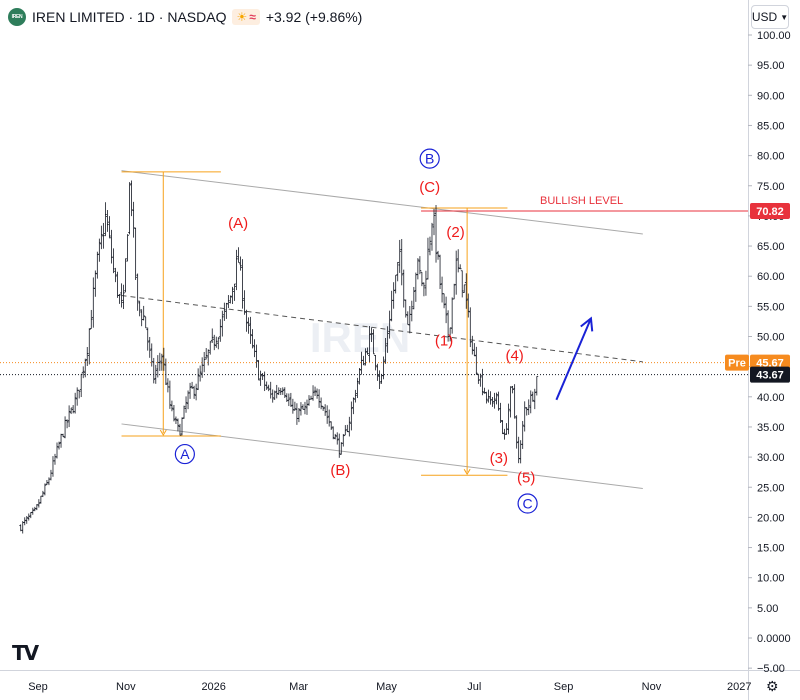 This screenshot has height=700, width=800. What do you see at coordinates (360, 337) in the screenshot?
I see `watermark: IREN` at bounding box center [360, 337].